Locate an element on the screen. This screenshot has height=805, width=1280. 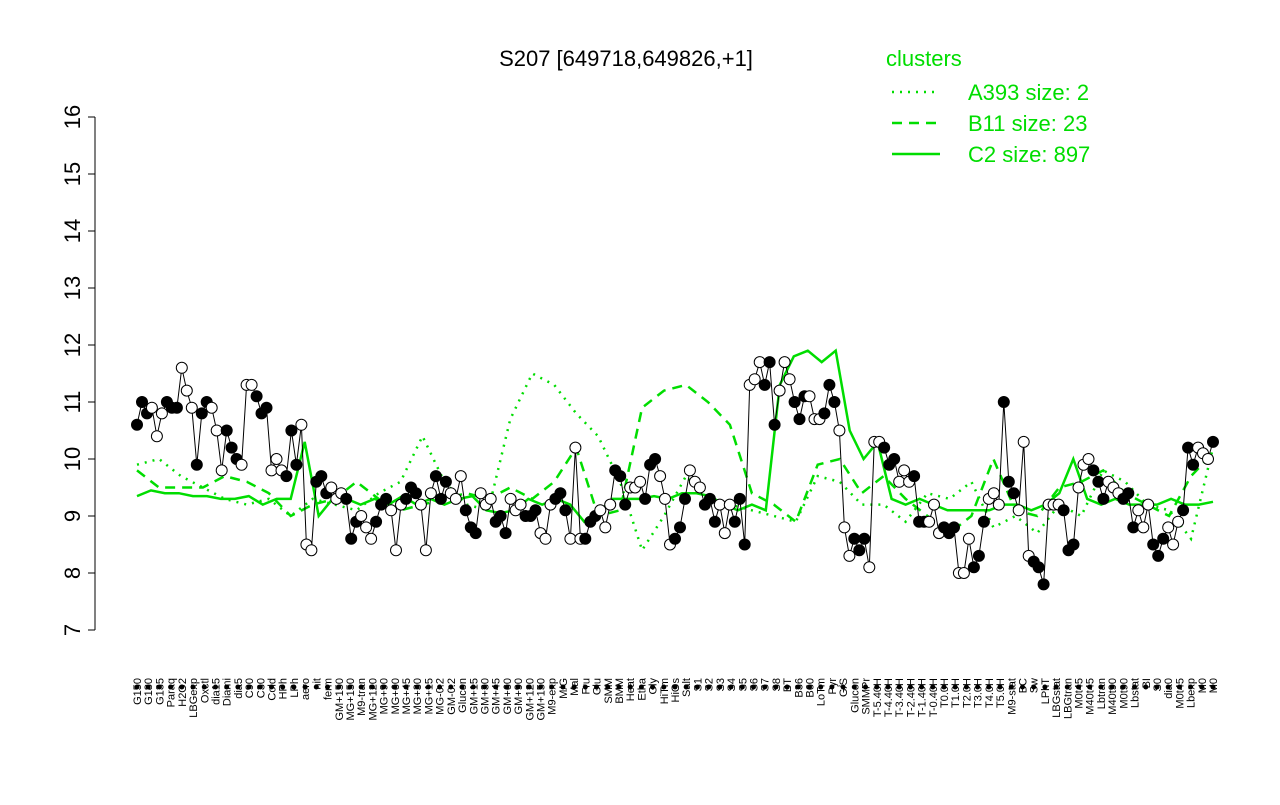
x-tick-label: M0t45 is located at coordinates (1080, 693).